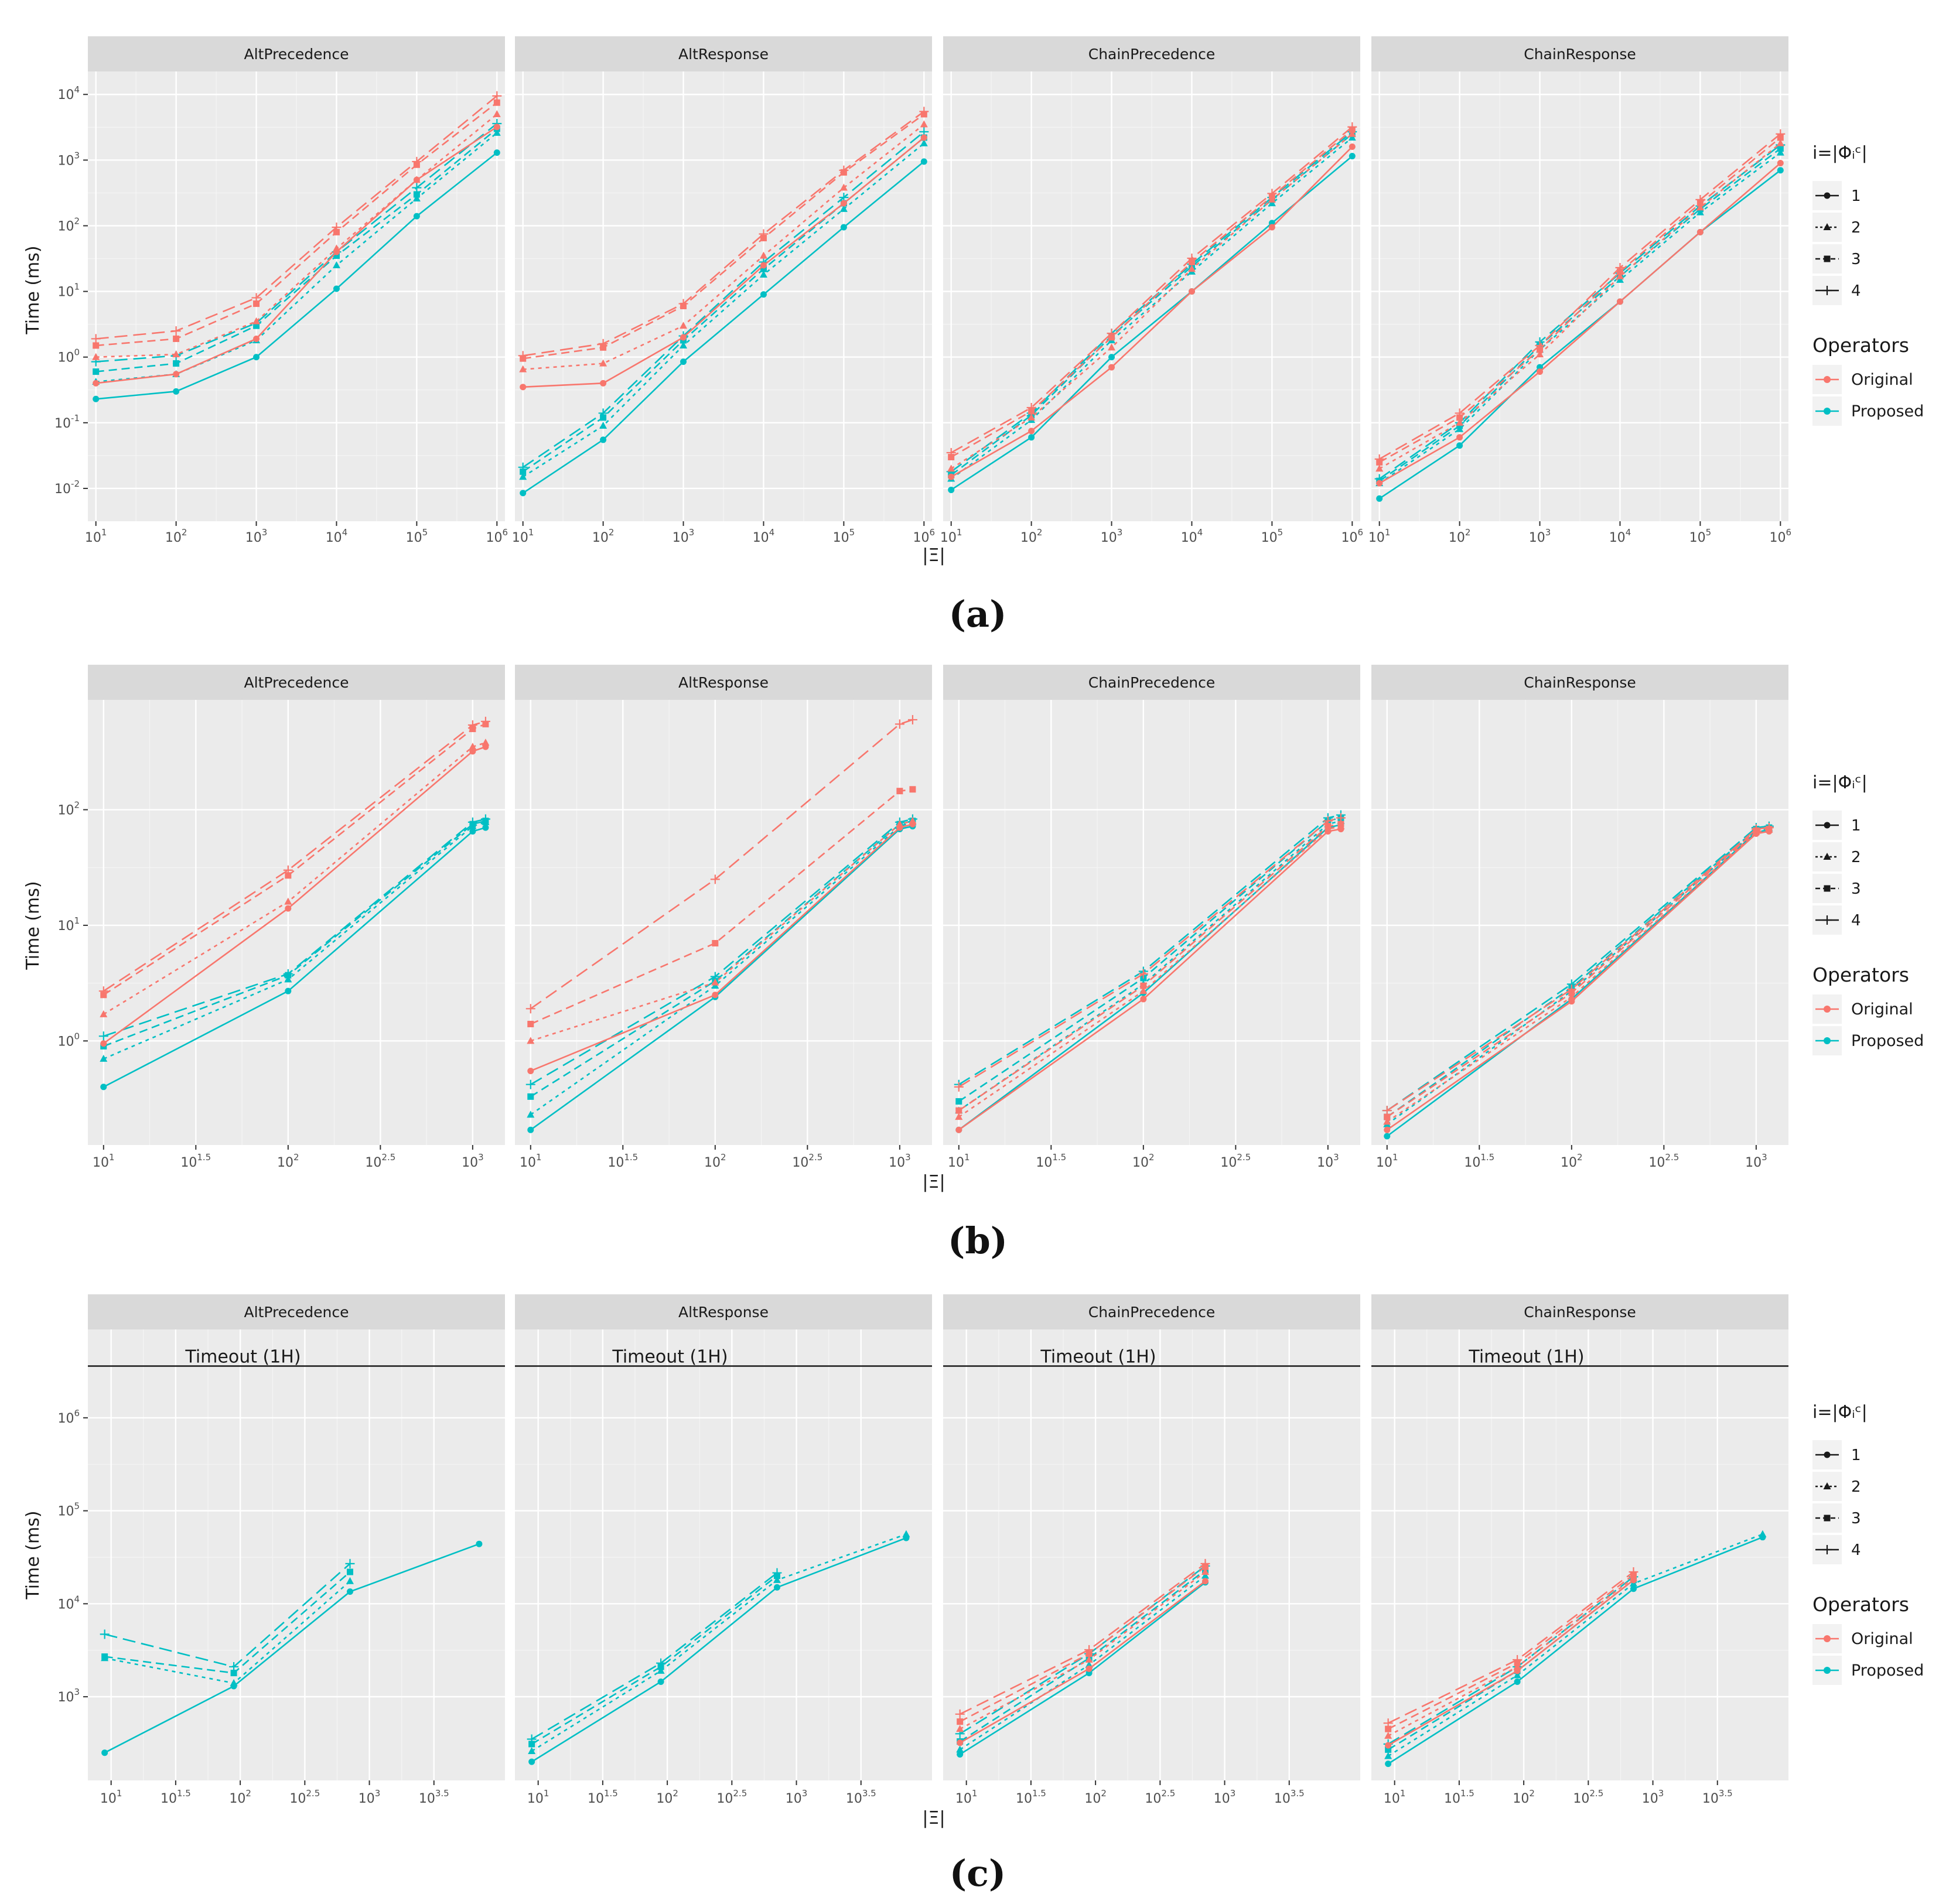 This screenshot has height=1904, width=1956. Describe the element at coordinates (978, 1240) in the screenshot. I see `panel-caption: (b)` at that location.